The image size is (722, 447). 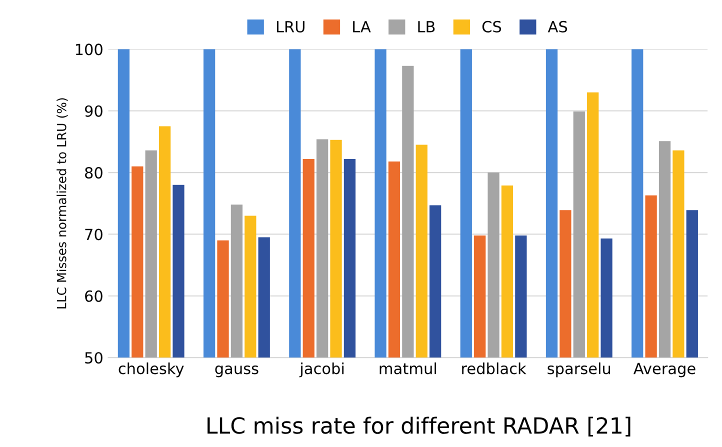 What do you see at coordinates (89, 50) in the screenshot?
I see `y-tick-label: 100` at bounding box center [89, 50].